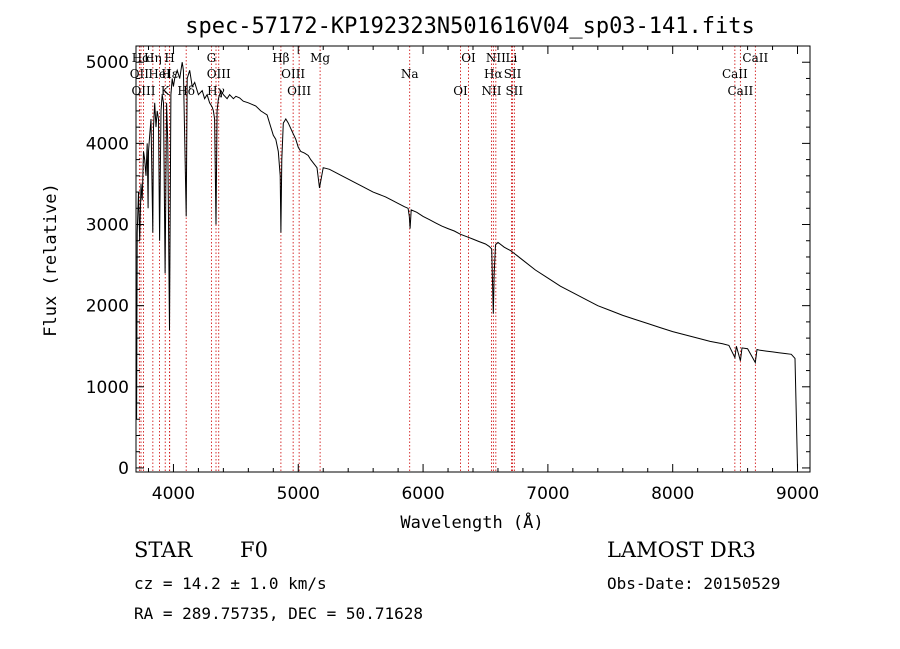  I want to click on line-label: Hη, so click(153, 58).